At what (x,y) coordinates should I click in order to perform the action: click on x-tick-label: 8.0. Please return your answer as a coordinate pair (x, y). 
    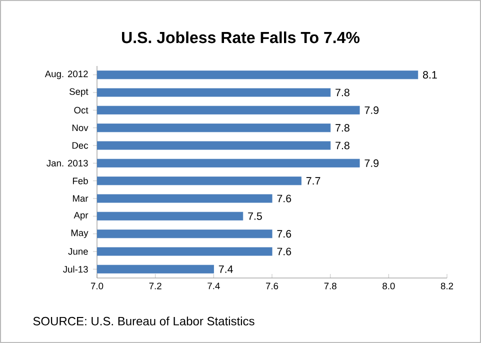
    Looking at the image, I should click on (388, 286).